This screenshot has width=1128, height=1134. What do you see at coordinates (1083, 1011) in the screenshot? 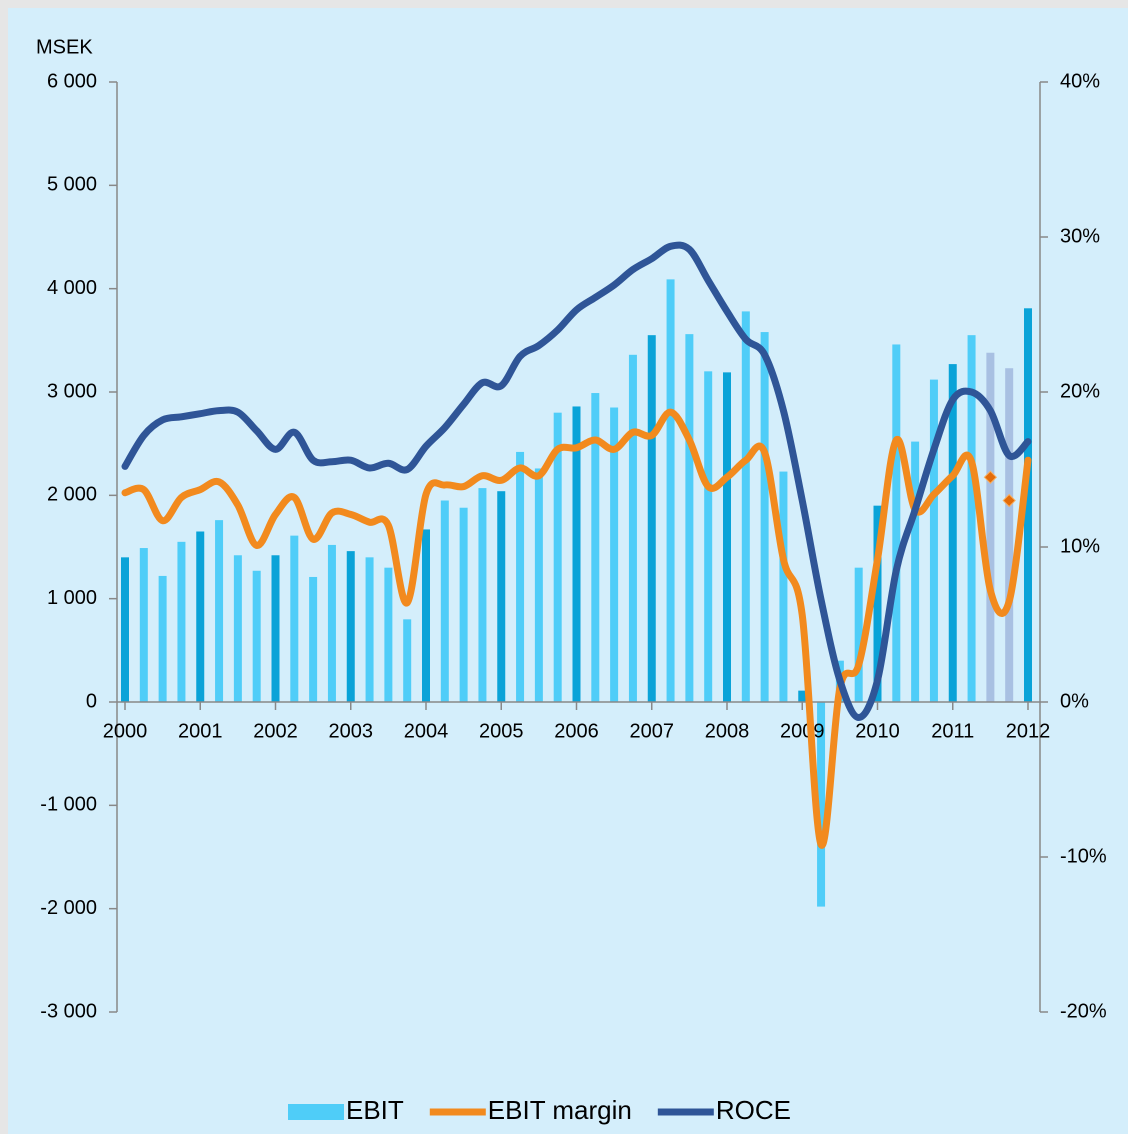
I see `y2-tick-label: -20%` at bounding box center [1083, 1011].